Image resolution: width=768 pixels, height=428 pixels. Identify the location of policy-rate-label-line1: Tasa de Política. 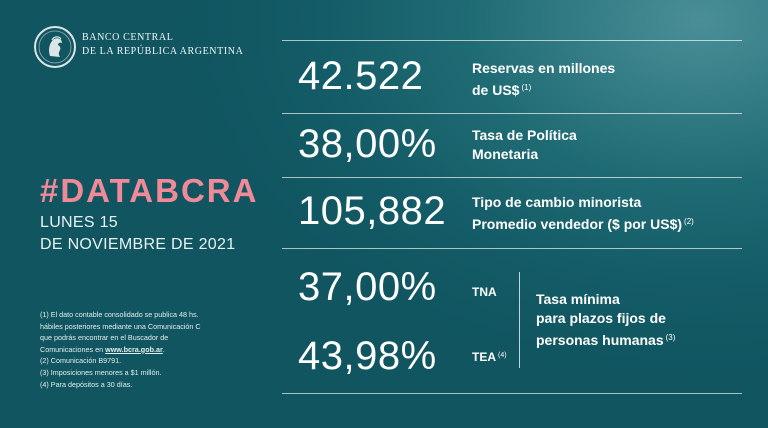
(524, 135).